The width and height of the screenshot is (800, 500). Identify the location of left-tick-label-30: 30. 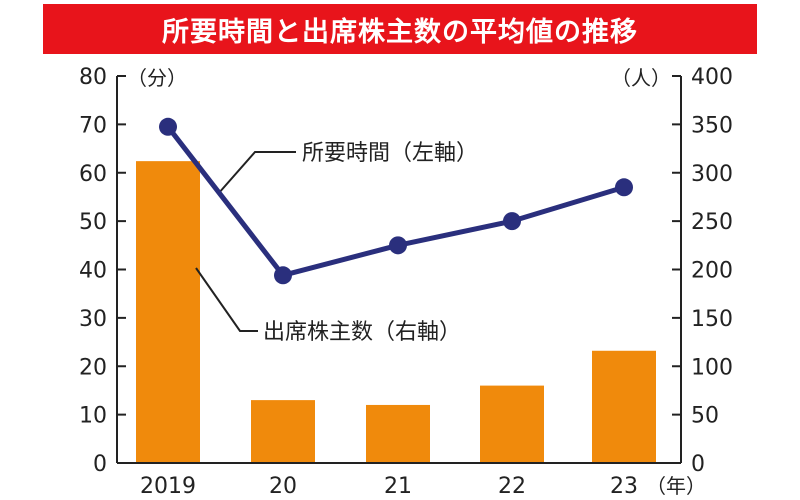
(93, 319).